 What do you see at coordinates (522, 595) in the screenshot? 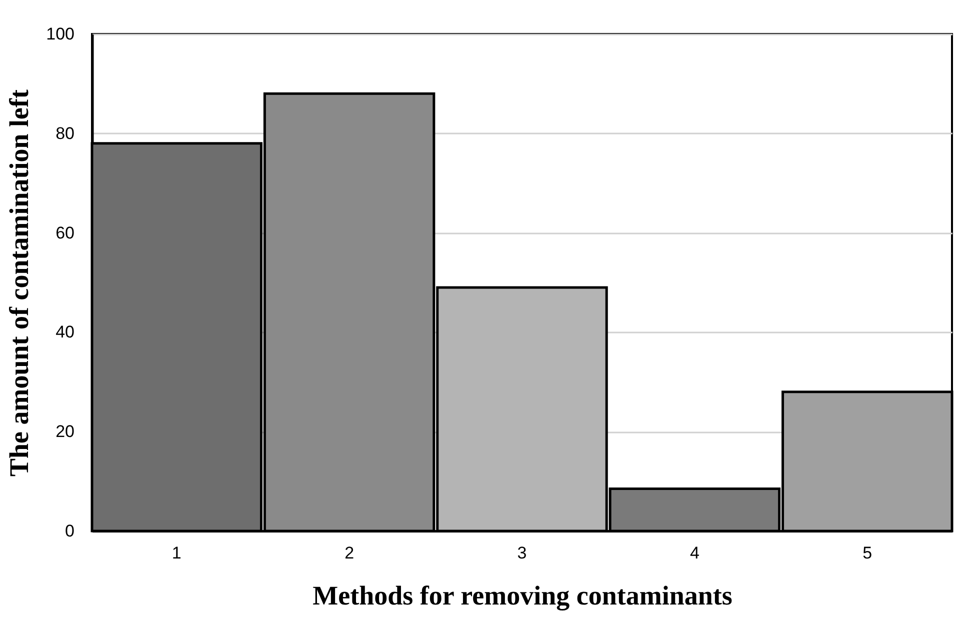
I see `x-axis-title: Methods for removing contaminants` at bounding box center [522, 595].